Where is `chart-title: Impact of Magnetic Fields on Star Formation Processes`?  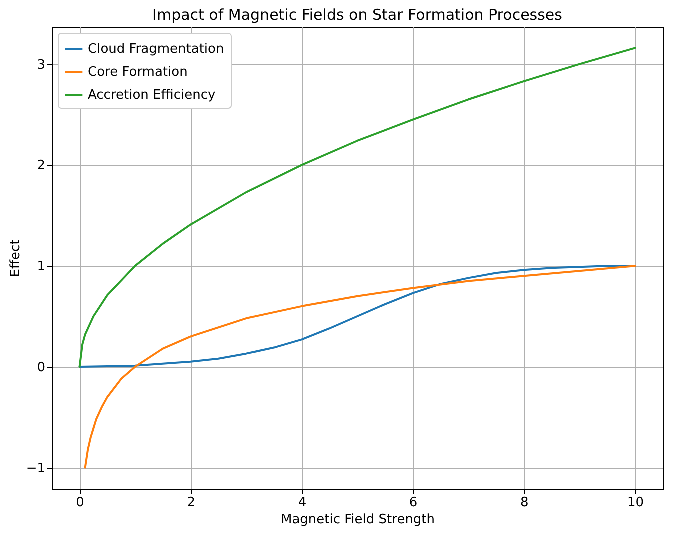
chart-title: Impact of Magnetic Fields on Star Formation Processes is located at coordinates (357, 15).